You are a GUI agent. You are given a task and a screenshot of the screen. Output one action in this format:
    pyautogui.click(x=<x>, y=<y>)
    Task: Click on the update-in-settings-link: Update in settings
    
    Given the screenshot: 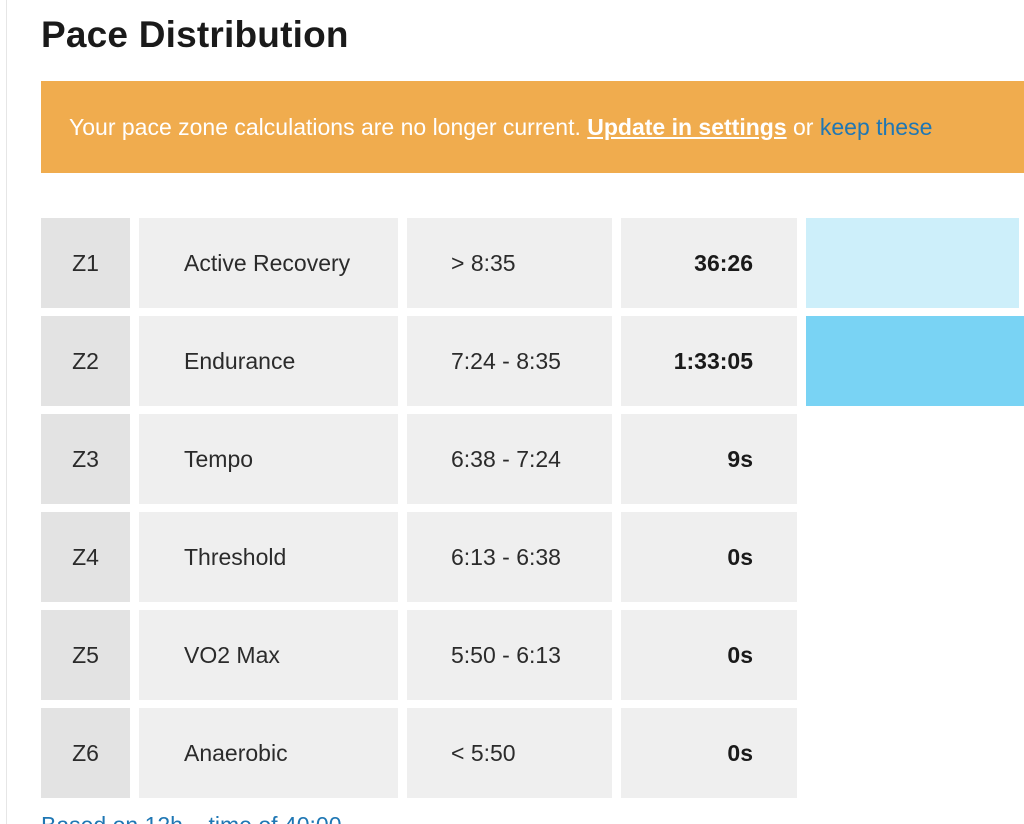 What is the action you would take?
    pyautogui.click(x=687, y=127)
    